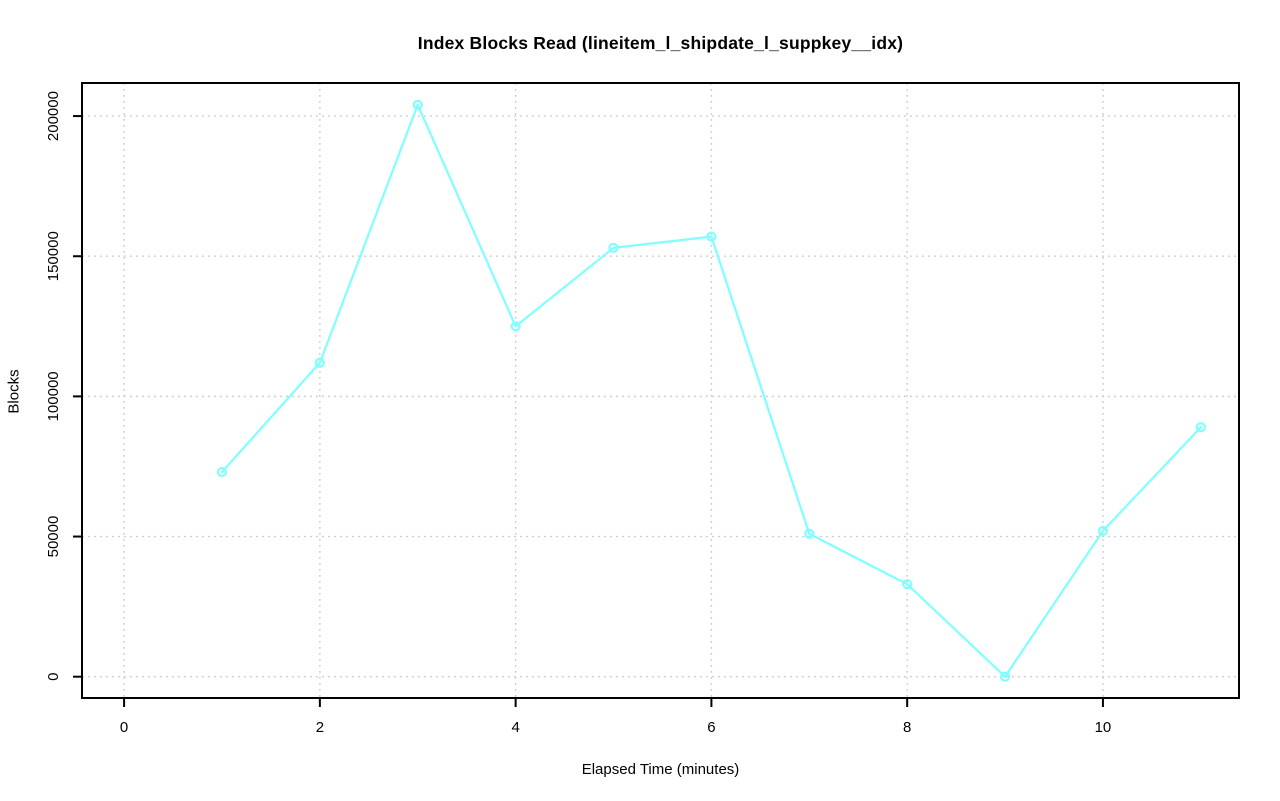 This screenshot has width=1280, height=801. I want to click on y-tick-label: 50000, so click(53, 537).